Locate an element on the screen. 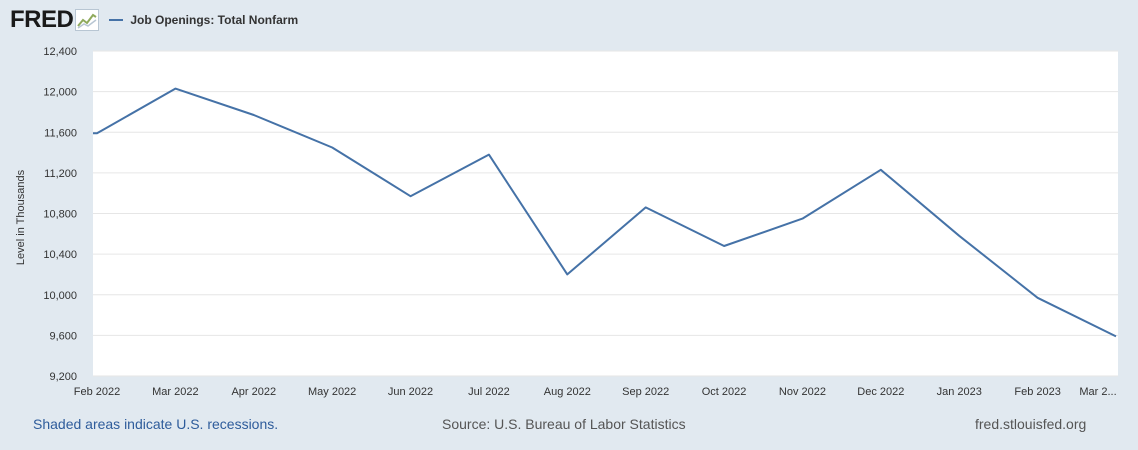  y-tick-label: 10,400 is located at coordinates (60, 255).